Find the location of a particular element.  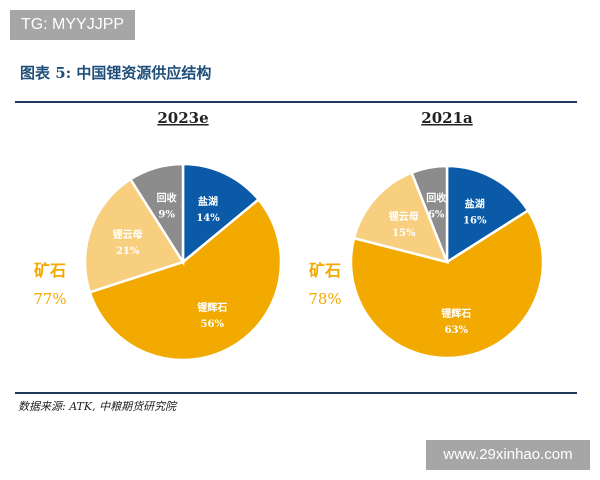

slice-value-label: 6% is located at coordinates (436, 214).